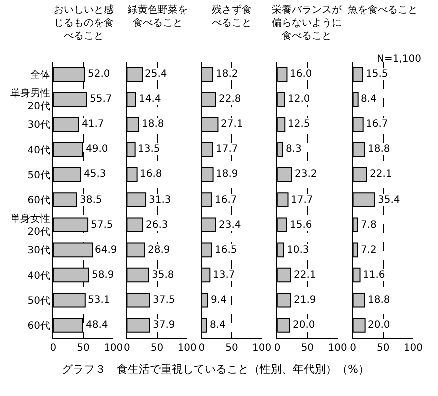  What do you see at coordinates (163, 275) in the screenshot?
I see `data-label: 35.8` at bounding box center [163, 275].